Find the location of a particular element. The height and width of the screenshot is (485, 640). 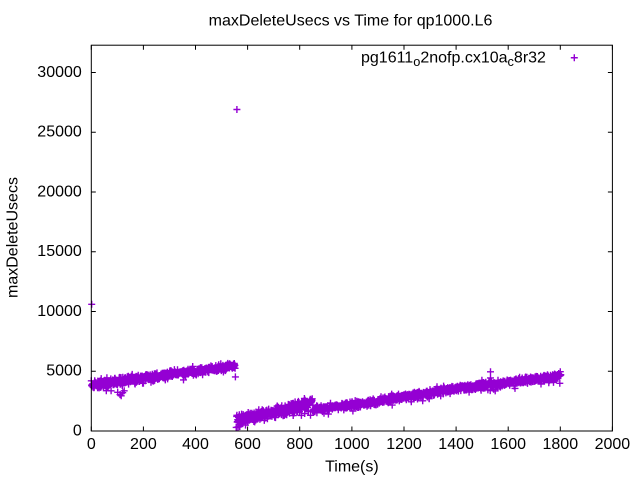

svg-text: 1800 is located at coordinates (561, 444).